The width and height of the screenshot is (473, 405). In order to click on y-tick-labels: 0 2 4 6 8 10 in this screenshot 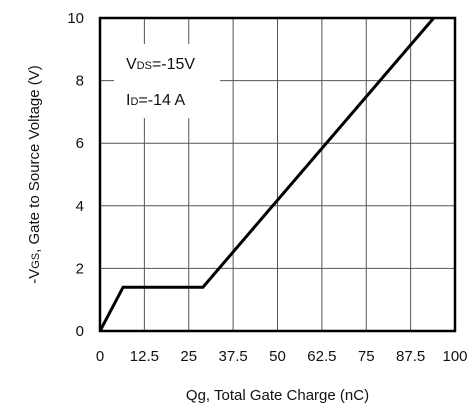, I will do `click(75, 175)`.